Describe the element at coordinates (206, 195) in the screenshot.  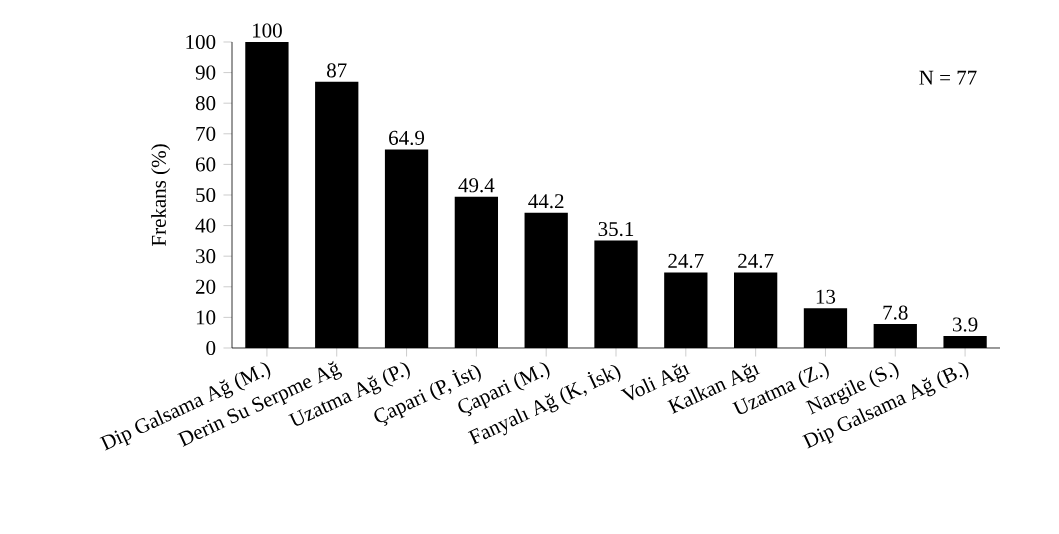
I see `y-tick-label: 50` at that location.